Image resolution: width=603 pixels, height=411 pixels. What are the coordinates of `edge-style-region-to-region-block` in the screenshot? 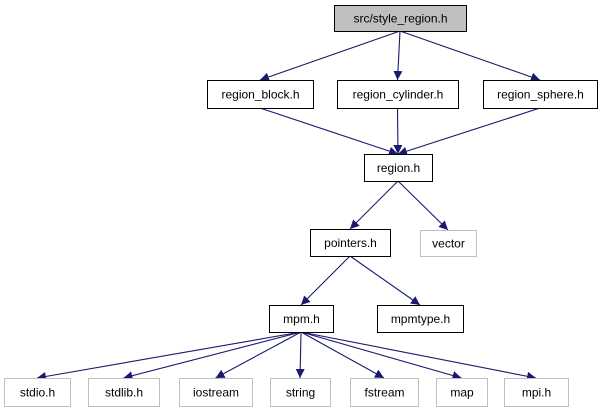 It's located at (330, 56).